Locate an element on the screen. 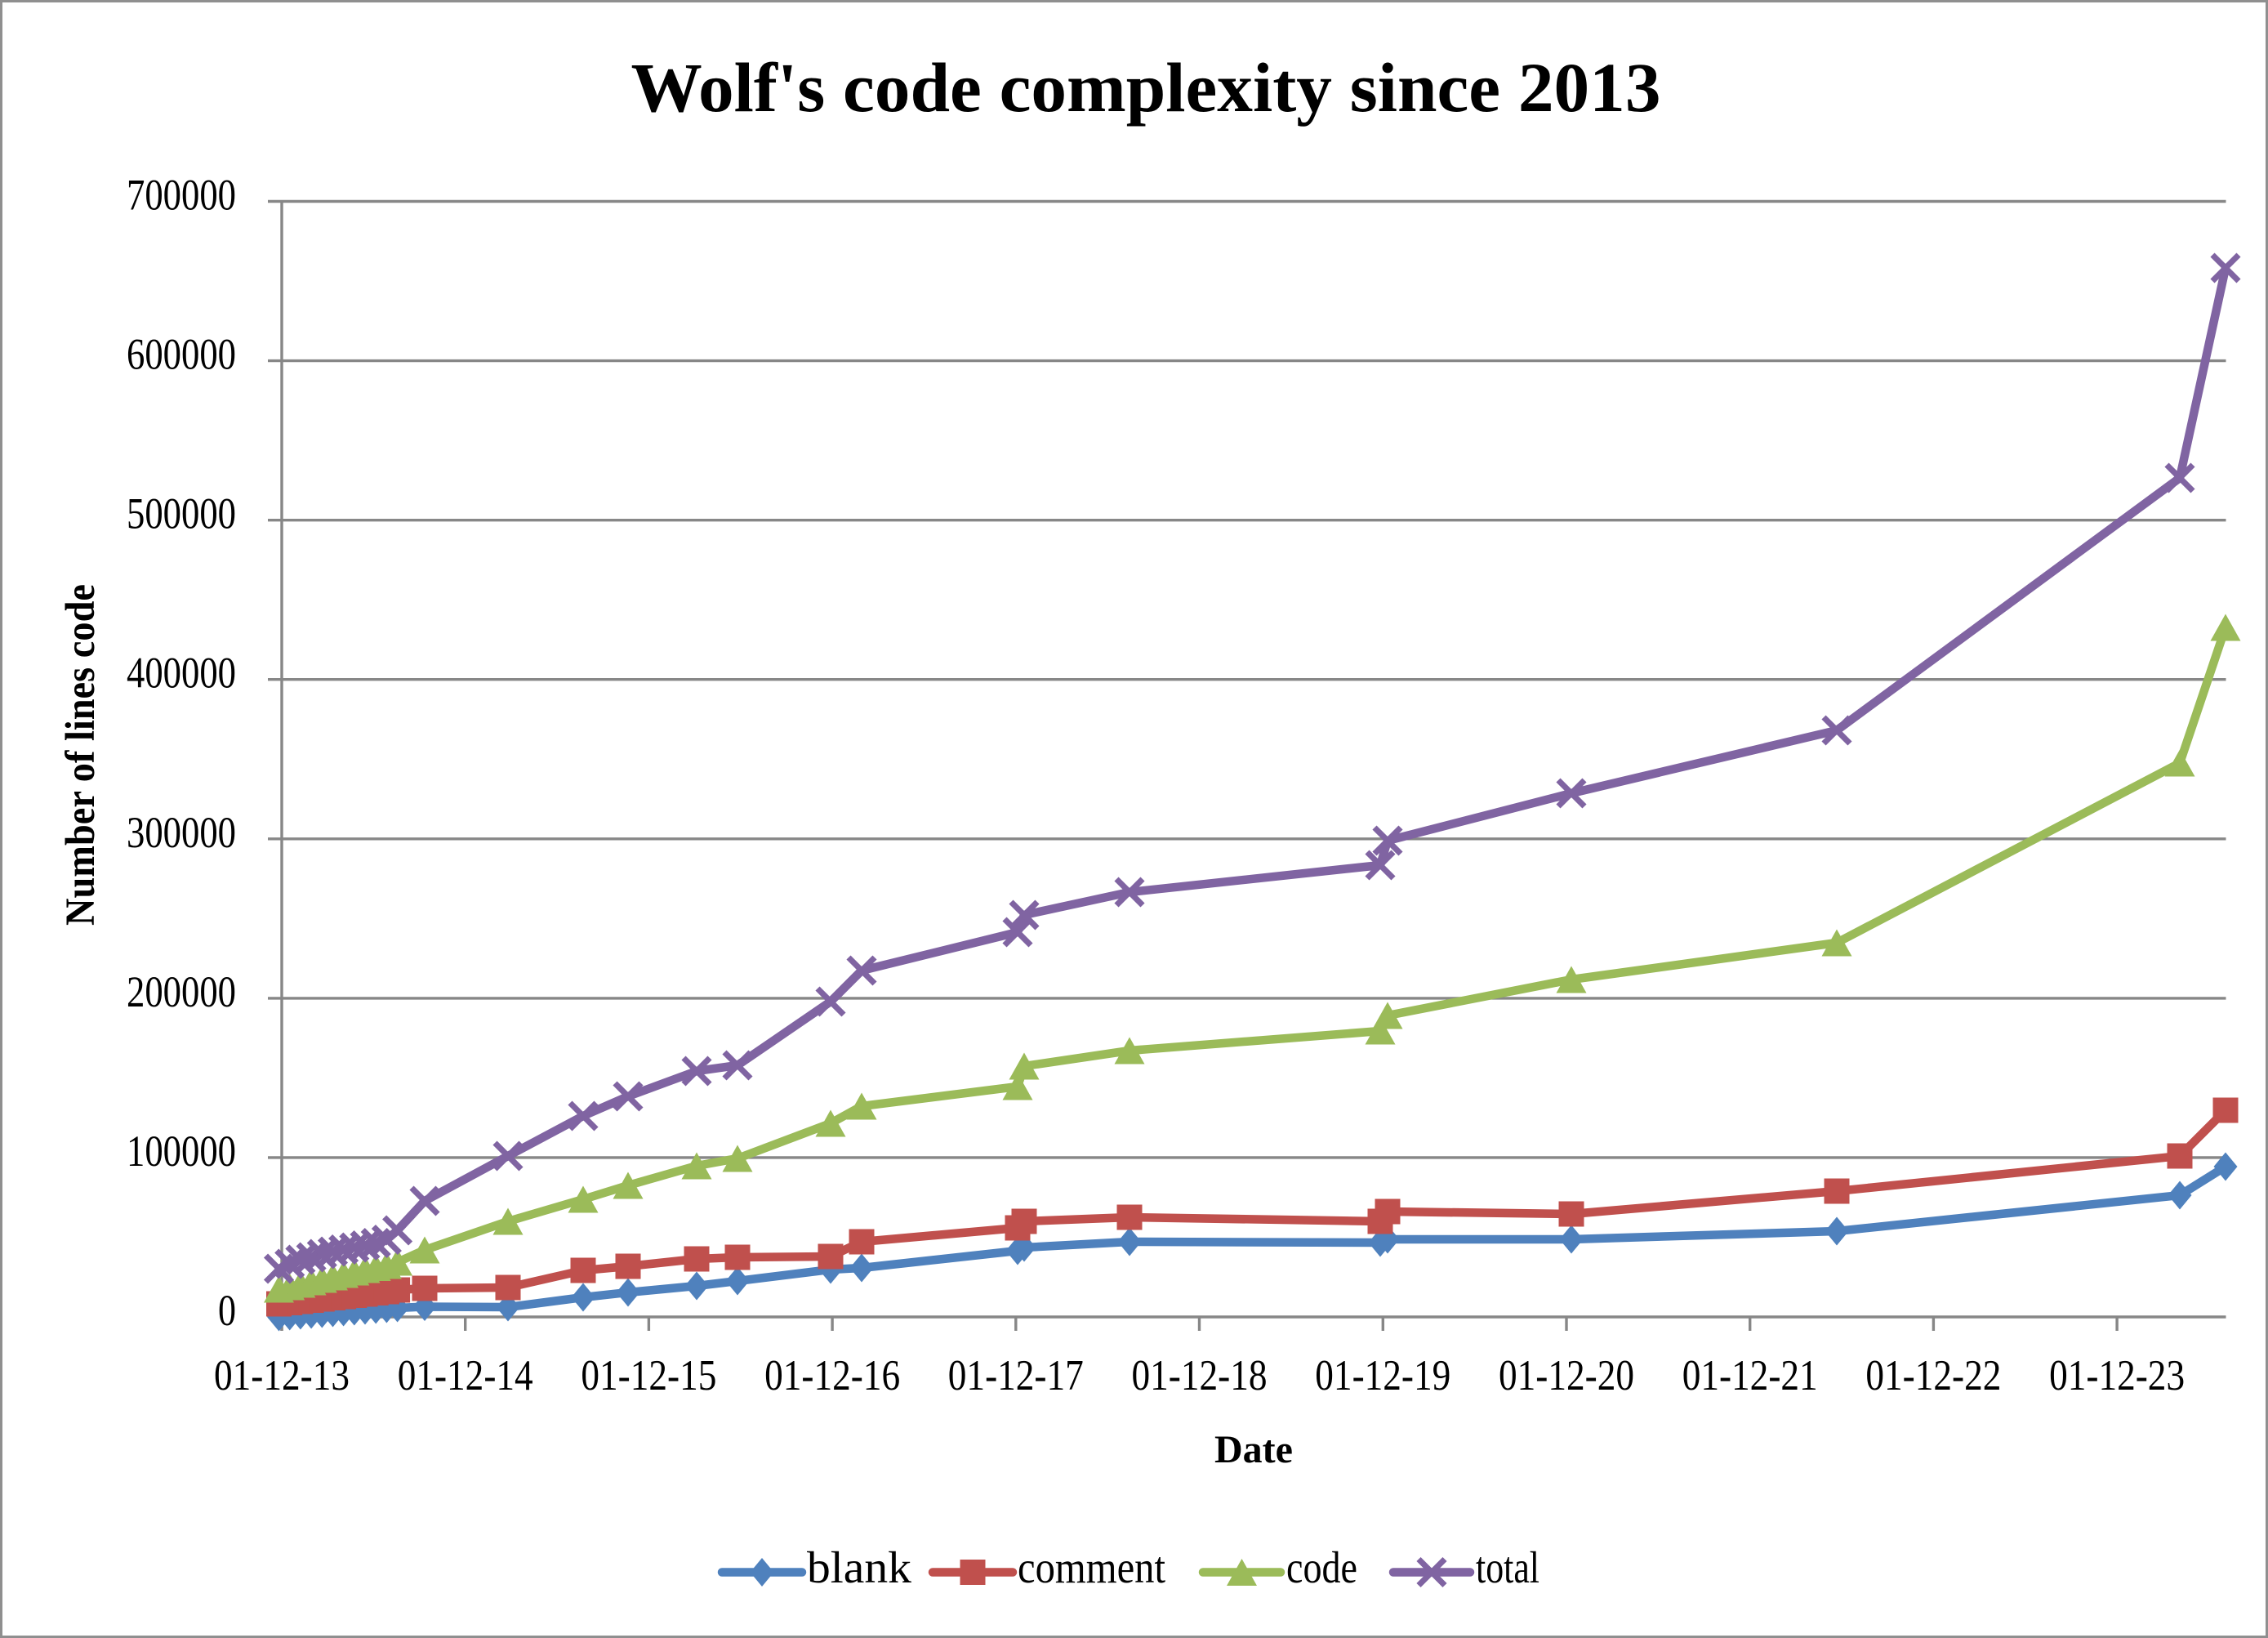 The image size is (2268, 1638). svg-text: 01-12-22 is located at coordinates (1933, 1375).